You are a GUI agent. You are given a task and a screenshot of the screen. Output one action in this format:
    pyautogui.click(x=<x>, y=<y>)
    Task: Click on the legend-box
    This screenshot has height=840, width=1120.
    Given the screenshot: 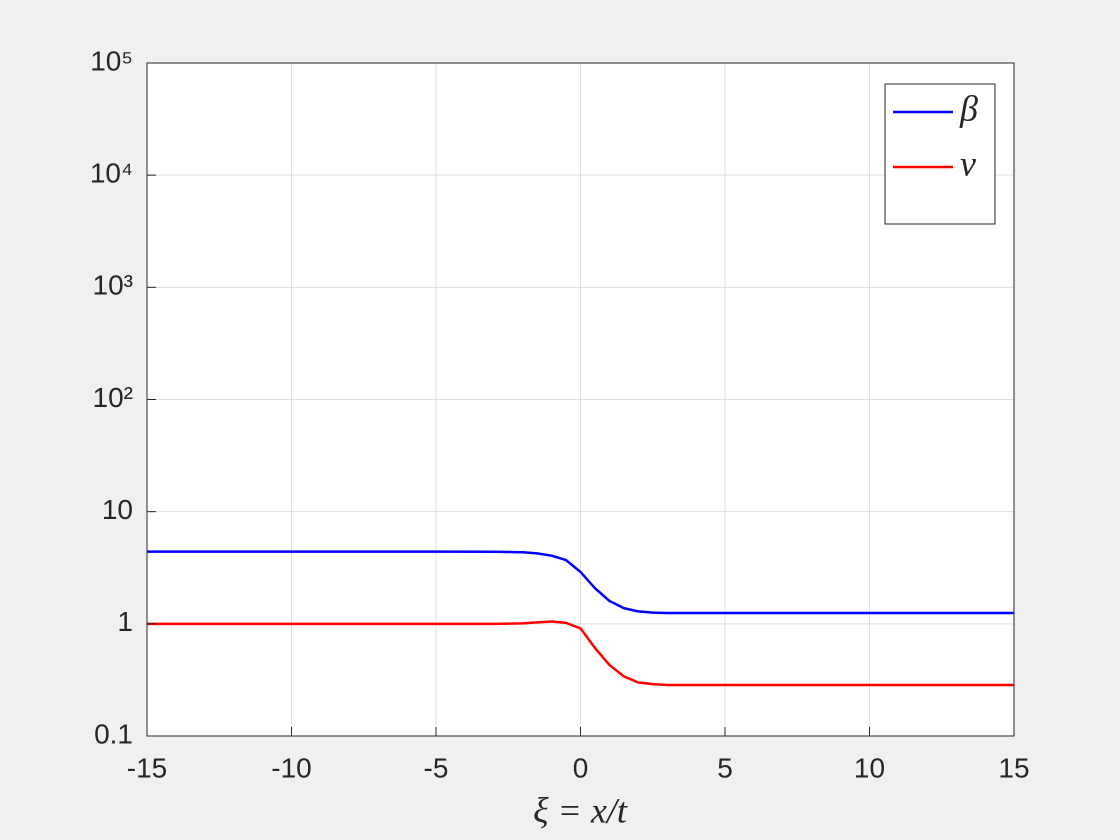 What is the action you would take?
    pyautogui.click(x=940, y=154)
    